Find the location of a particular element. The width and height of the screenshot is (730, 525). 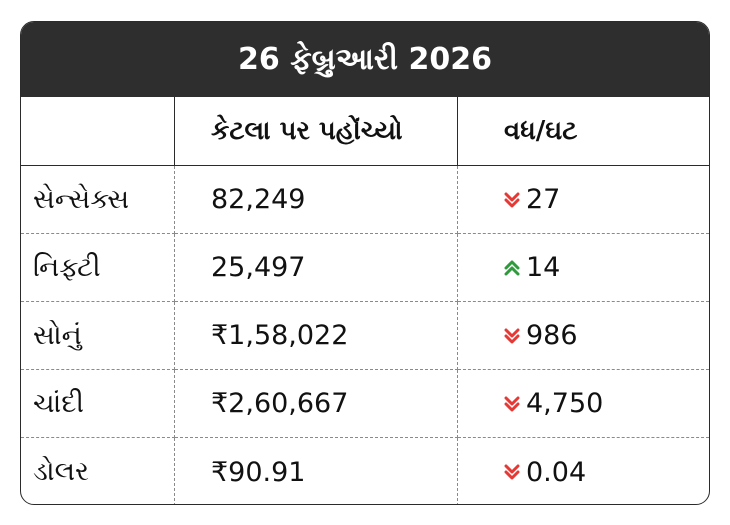

row-change-value: 4,750 is located at coordinates (565, 403).